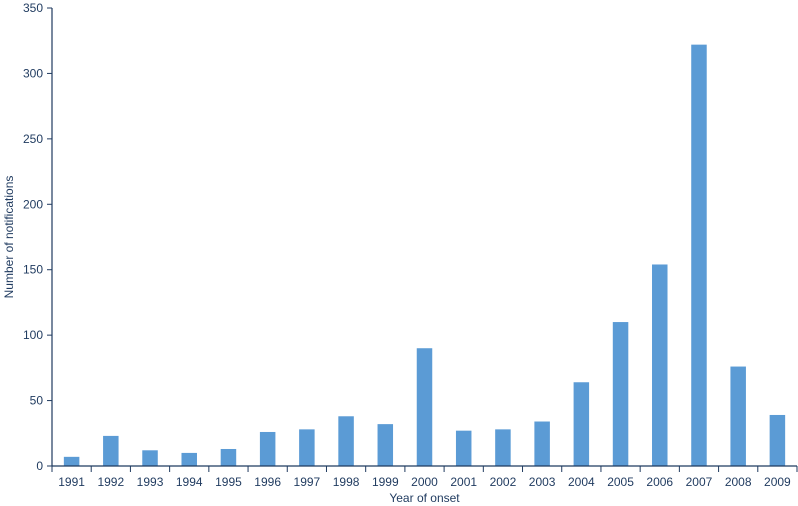 The image size is (798, 506). Describe the element at coordinates (659, 482) in the screenshot. I see `x-tick-label: 2006` at that location.